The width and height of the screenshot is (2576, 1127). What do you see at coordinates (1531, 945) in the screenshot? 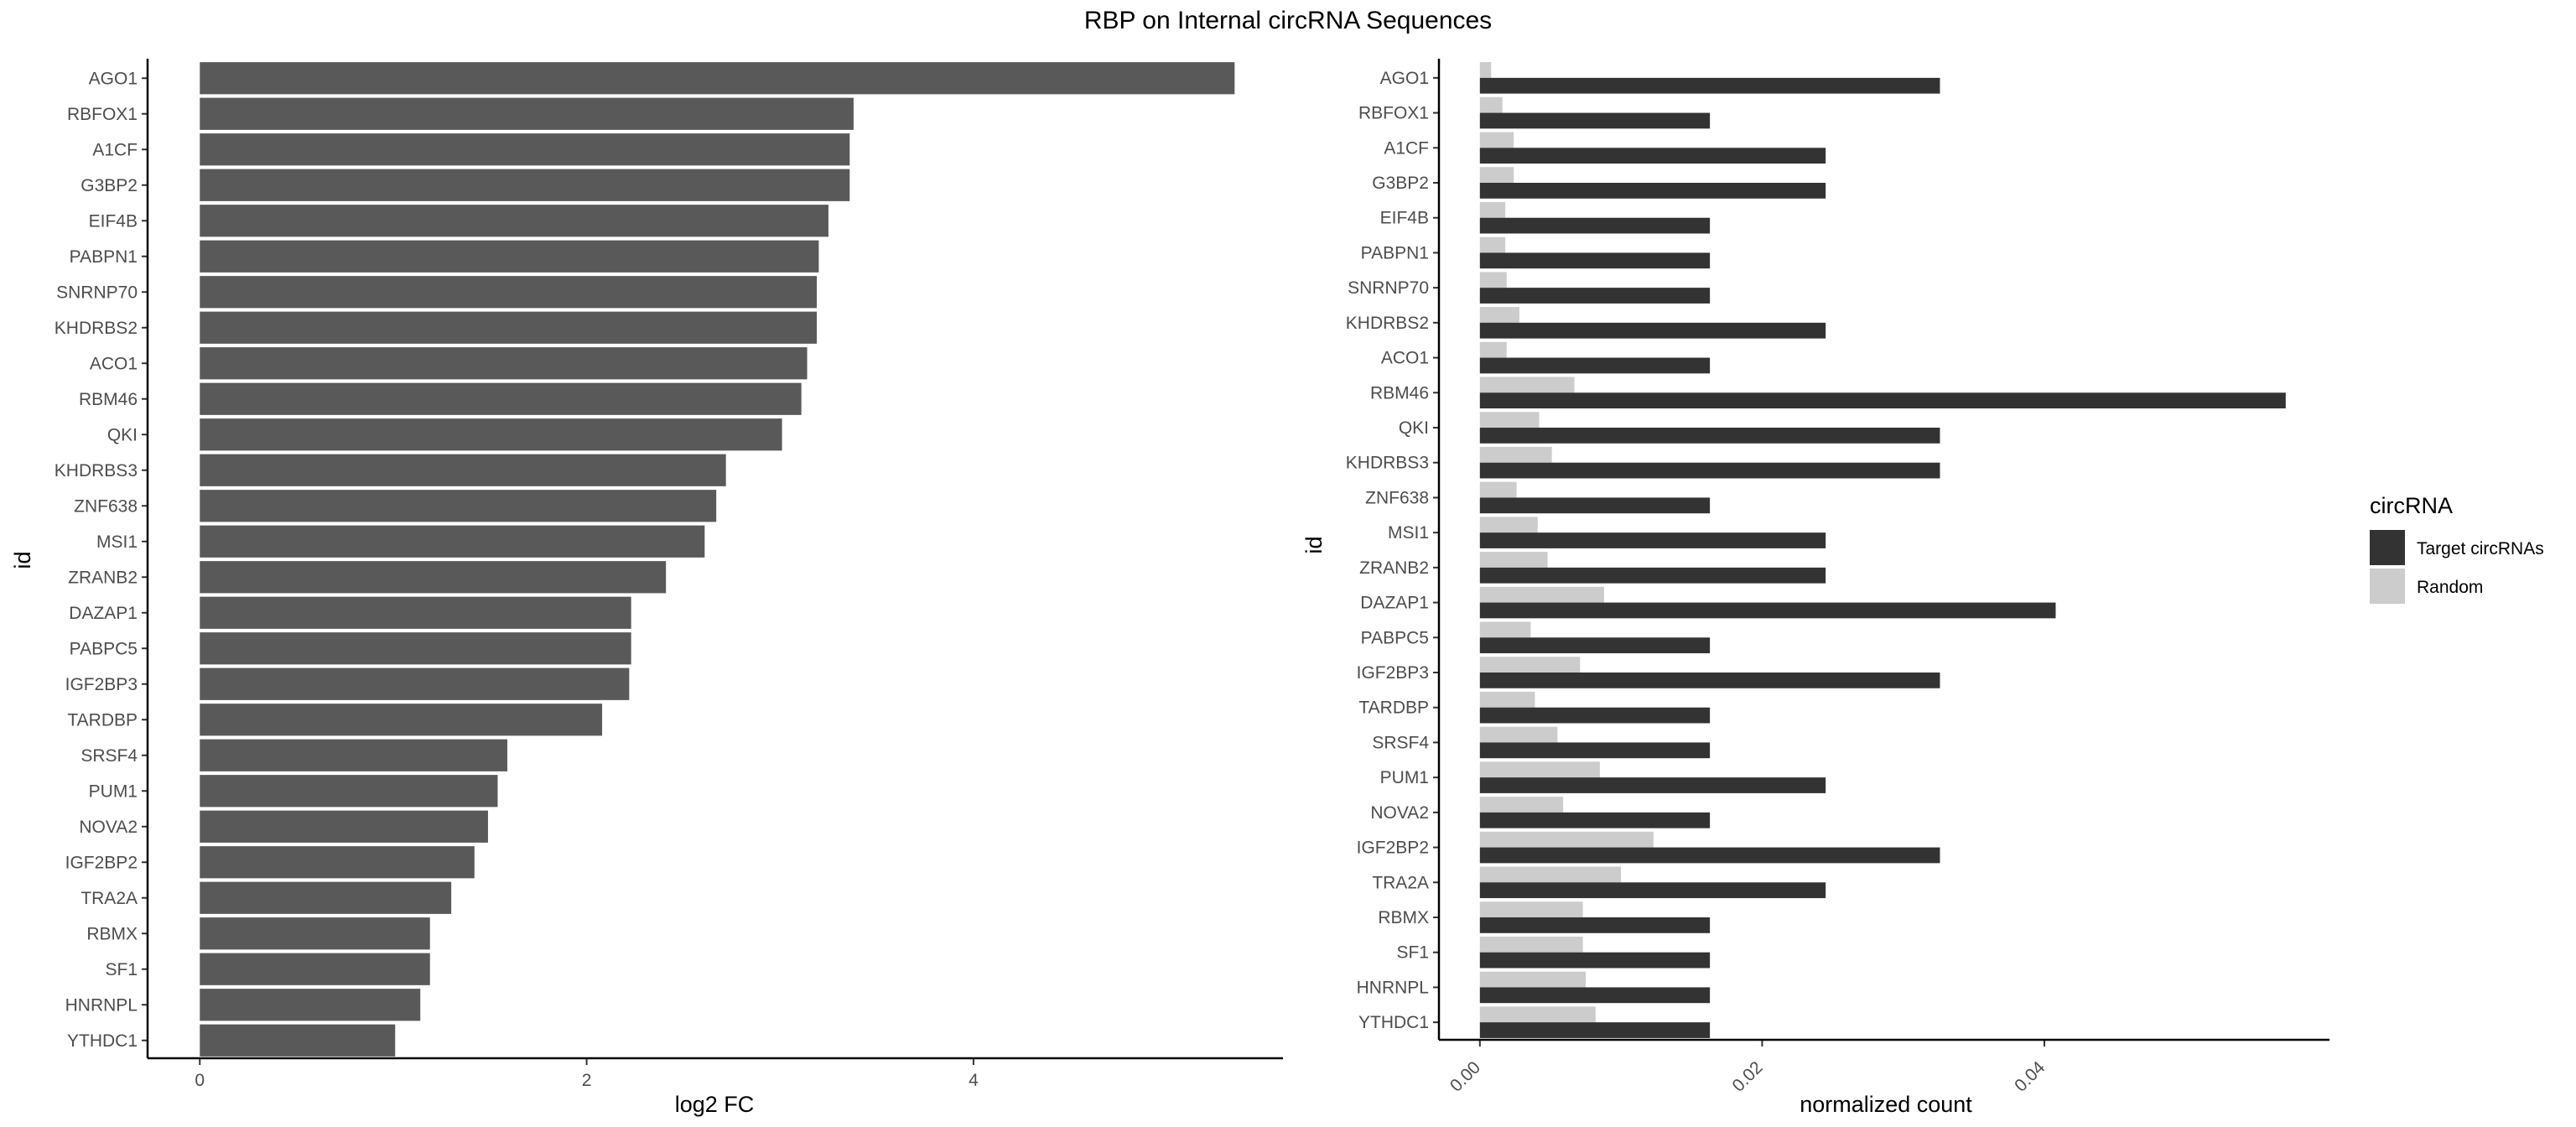
I see `bar-random-sf1` at bounding box center [1531, 945].